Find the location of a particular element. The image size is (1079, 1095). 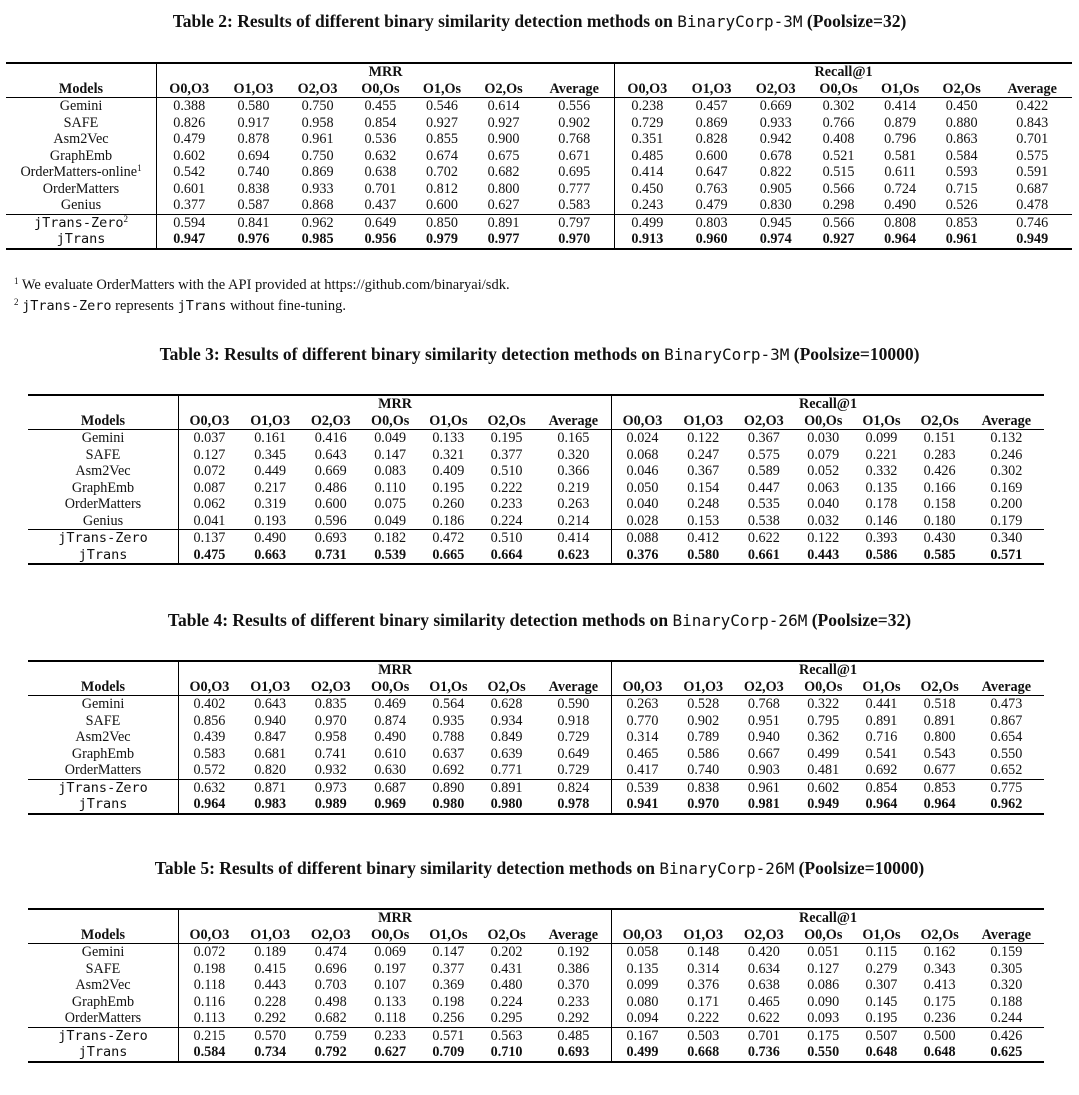

mrr-value: 0.649 is located at coordinates (380, 222).